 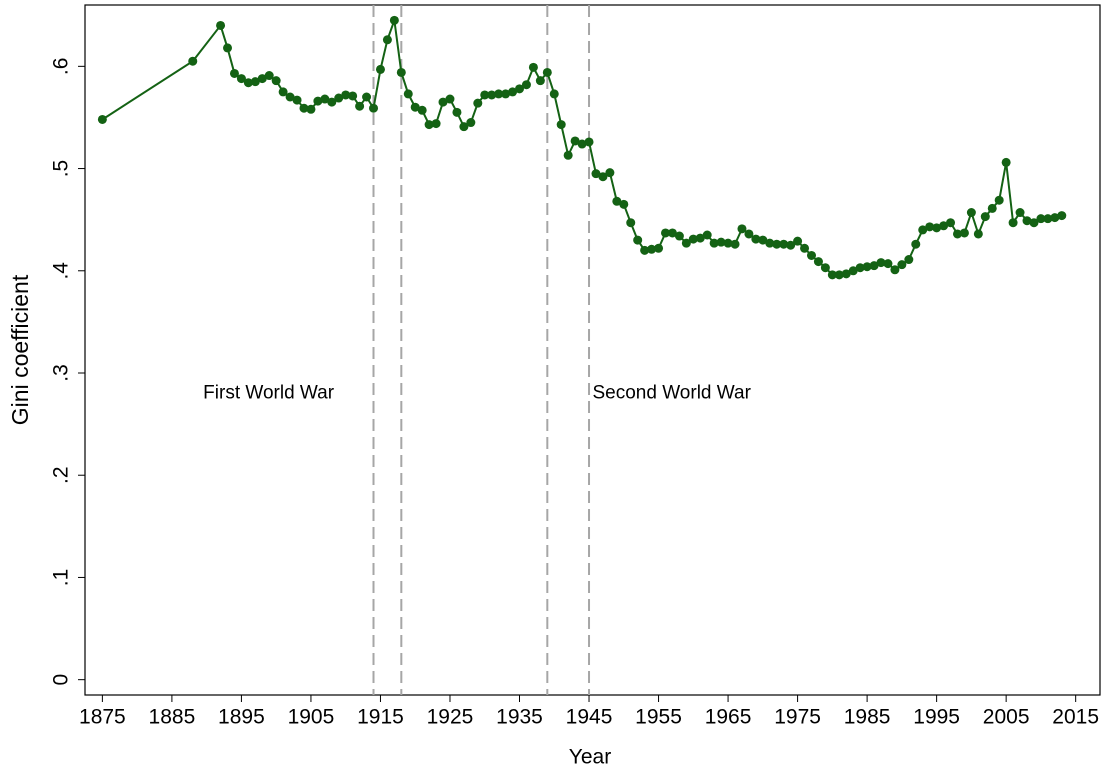 What do you see at coordinates (172, 717) in the screenshot?
I see `x-tick-label: 1885` at bounding box center [172, 717].